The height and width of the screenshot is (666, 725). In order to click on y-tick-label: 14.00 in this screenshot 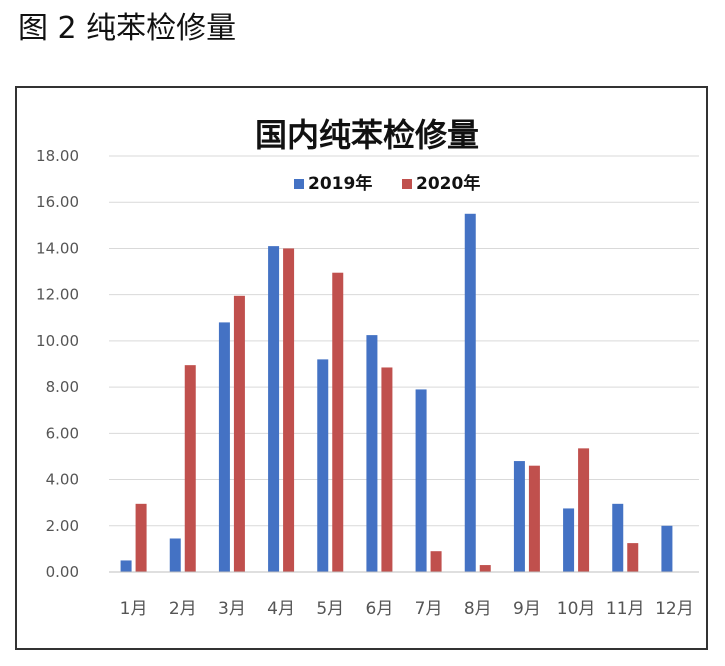, I will do `click(57, 248)`.